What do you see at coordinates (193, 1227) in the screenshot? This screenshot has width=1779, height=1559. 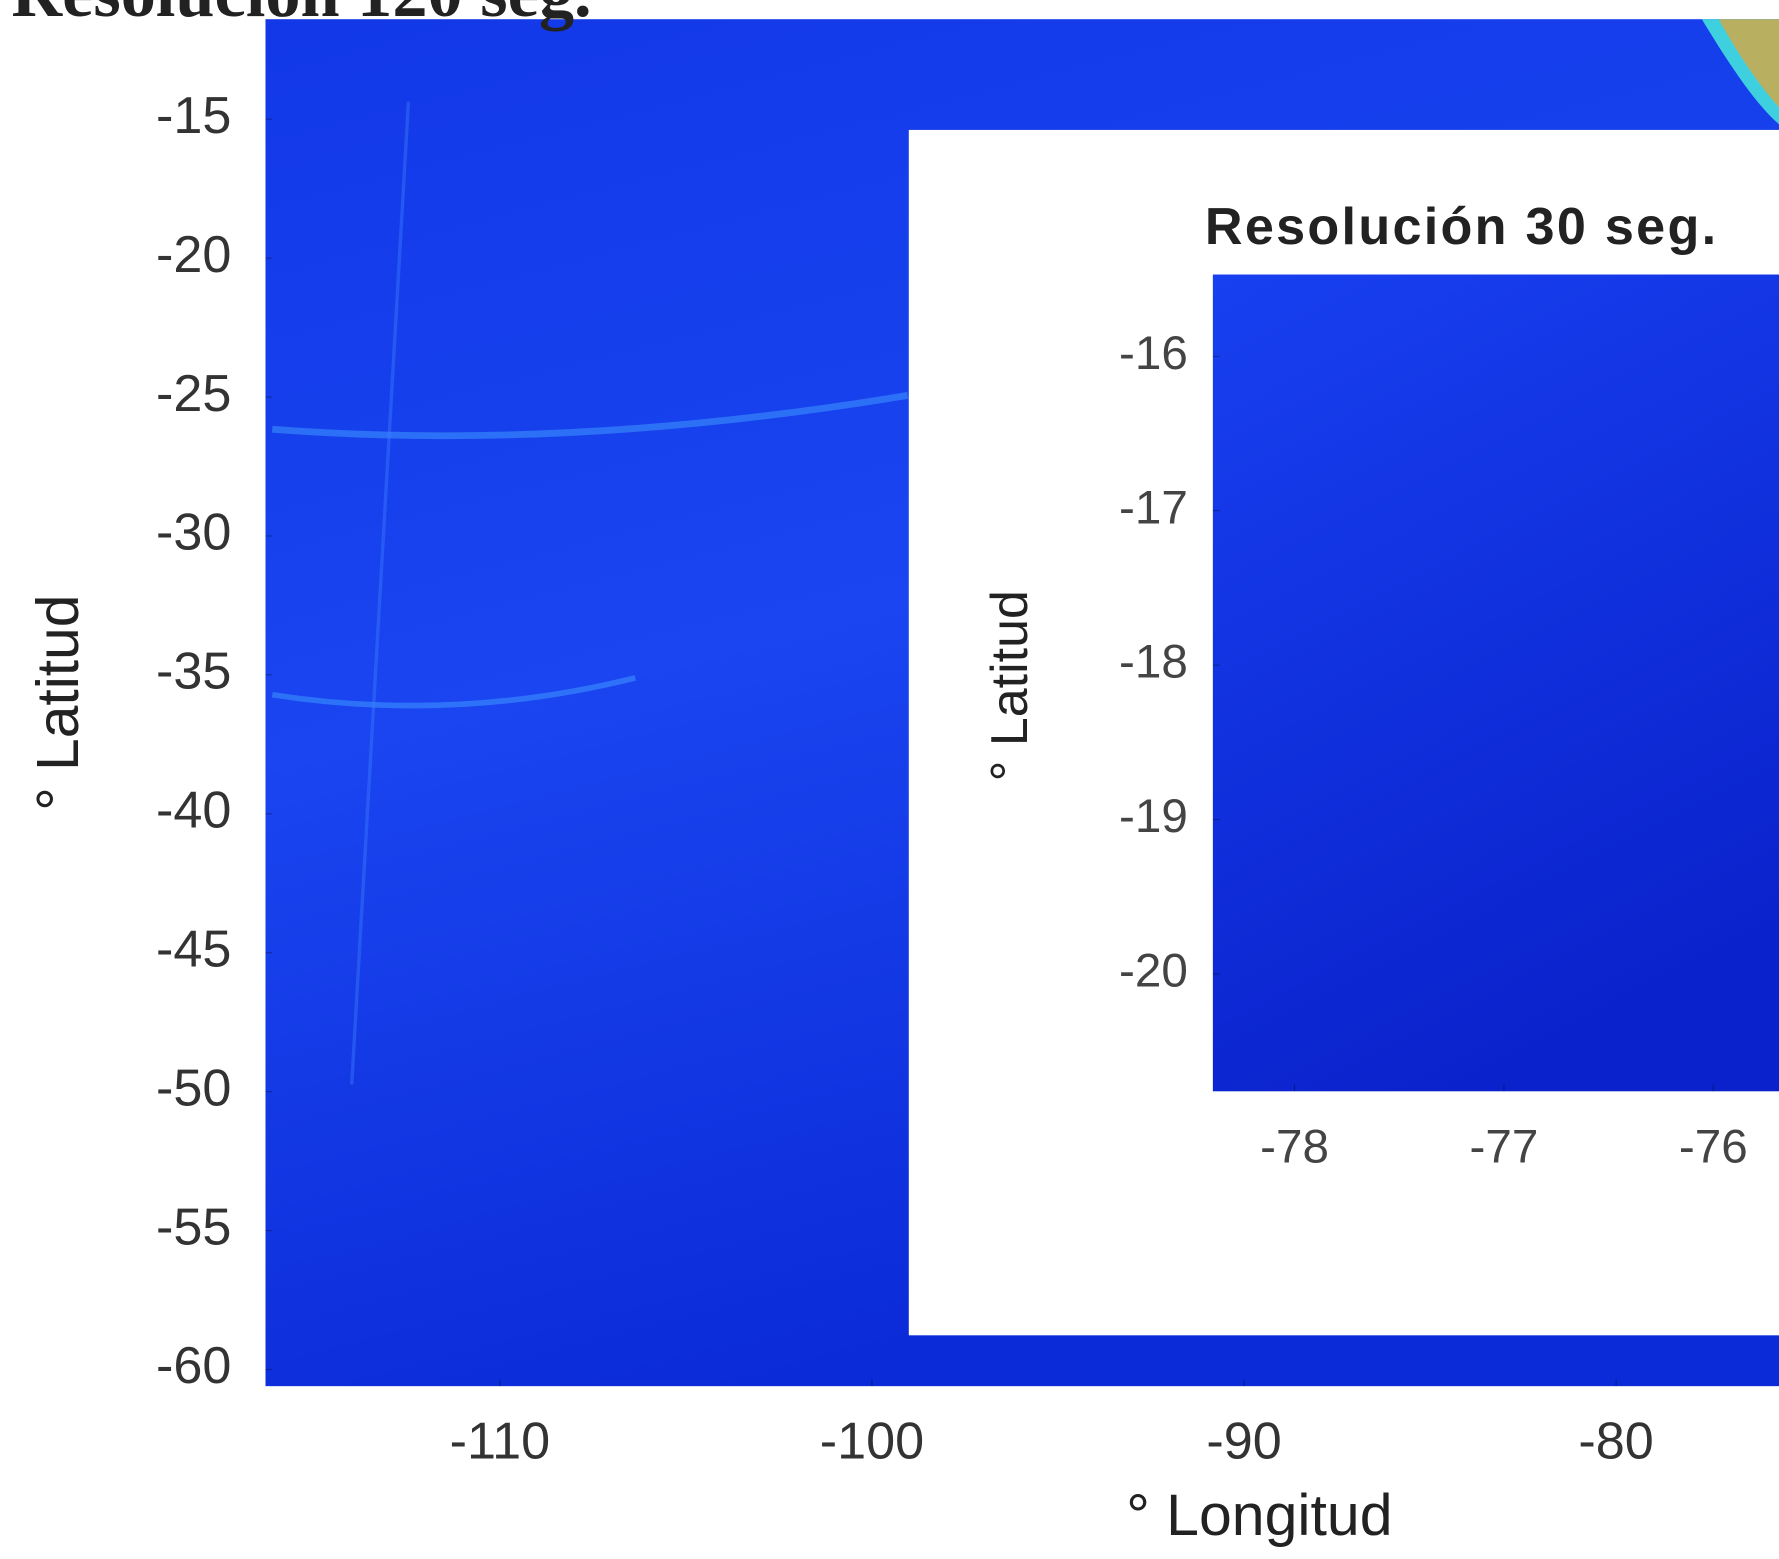 I see `y-tick-label: -55` at bounding box center [193, 1227].